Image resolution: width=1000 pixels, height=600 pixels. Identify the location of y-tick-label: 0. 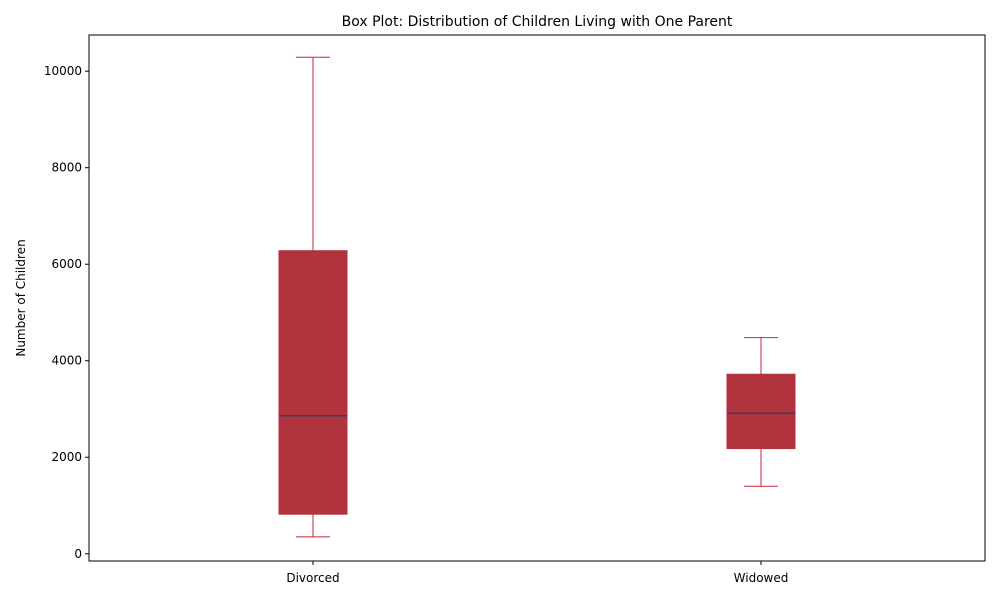
(78, 554).